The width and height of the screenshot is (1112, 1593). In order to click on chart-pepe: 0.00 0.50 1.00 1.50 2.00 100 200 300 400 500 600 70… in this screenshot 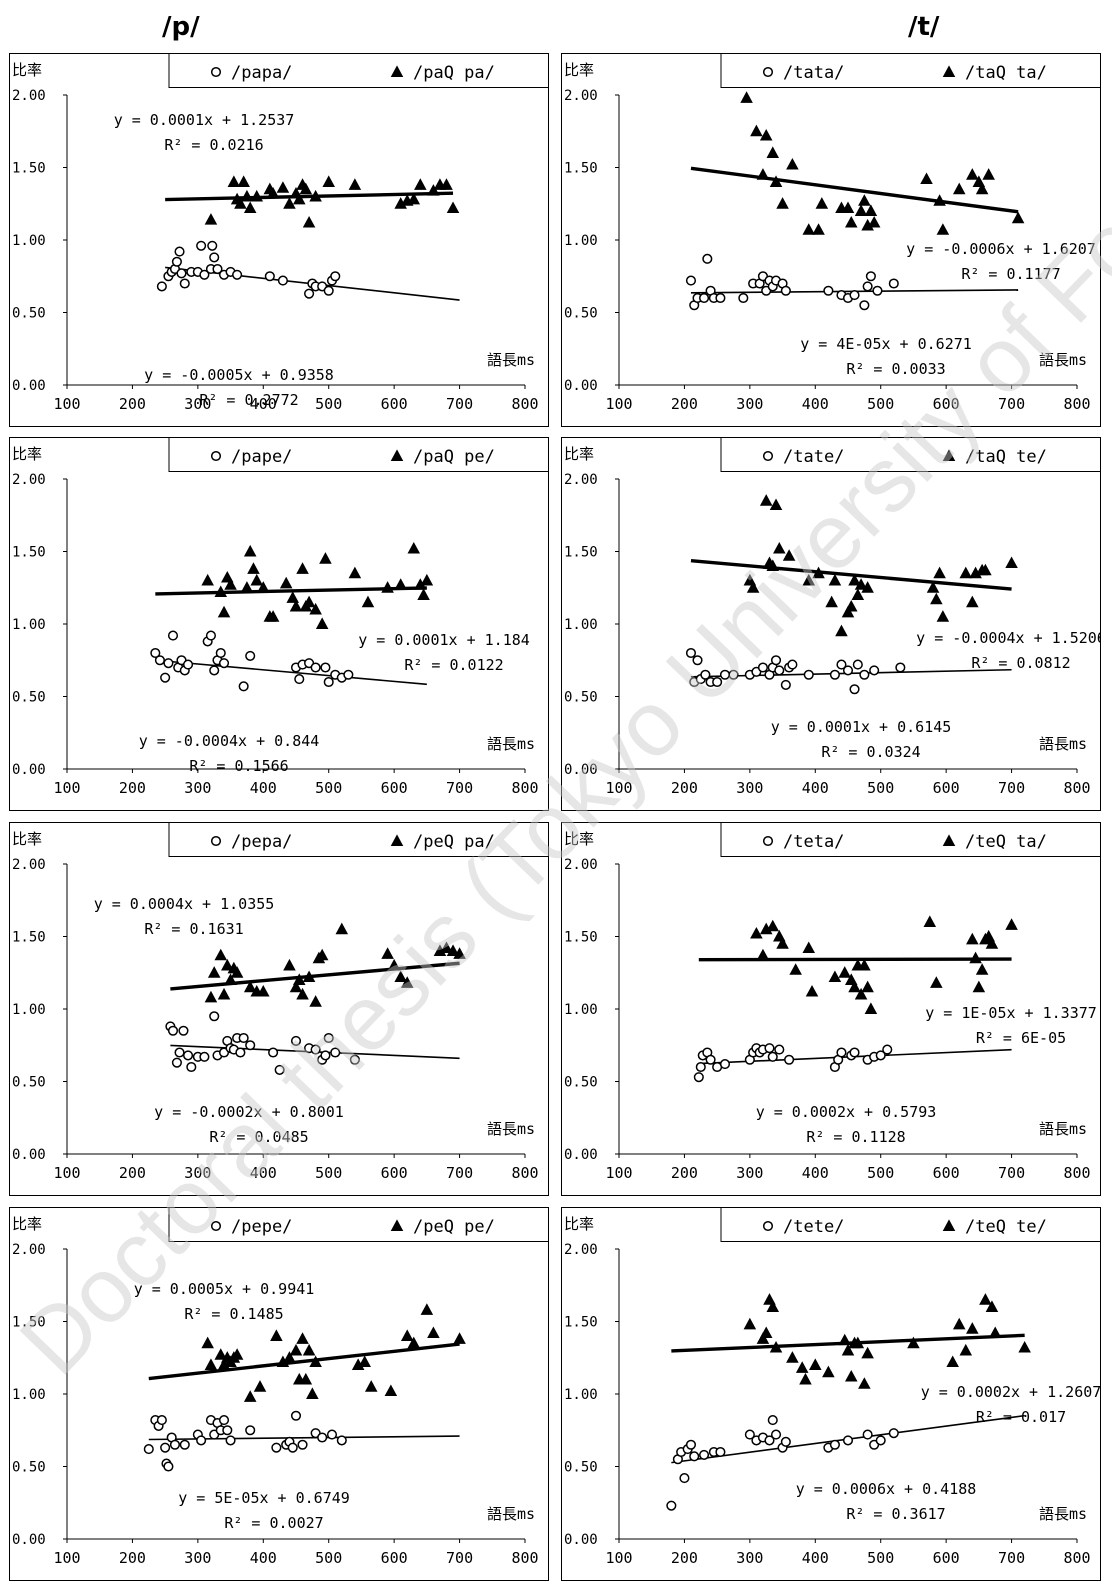, I will do `click(279, 1394)`.